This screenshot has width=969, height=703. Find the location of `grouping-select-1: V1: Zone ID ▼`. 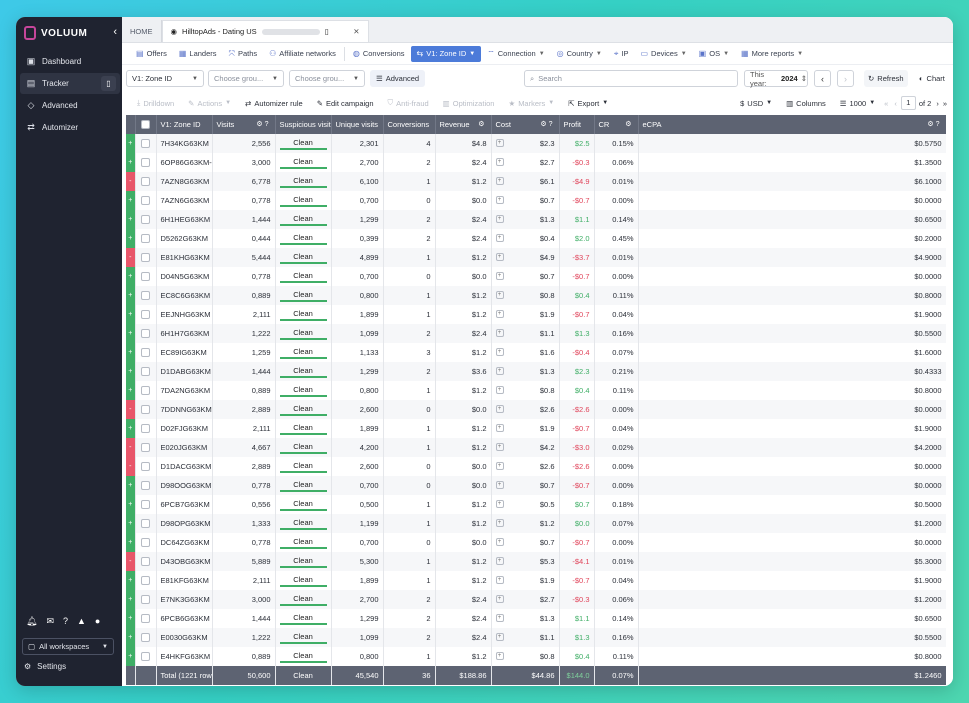

grouping-select-1: V1: Zone ID ▼ is located at coordinates (165, 78).